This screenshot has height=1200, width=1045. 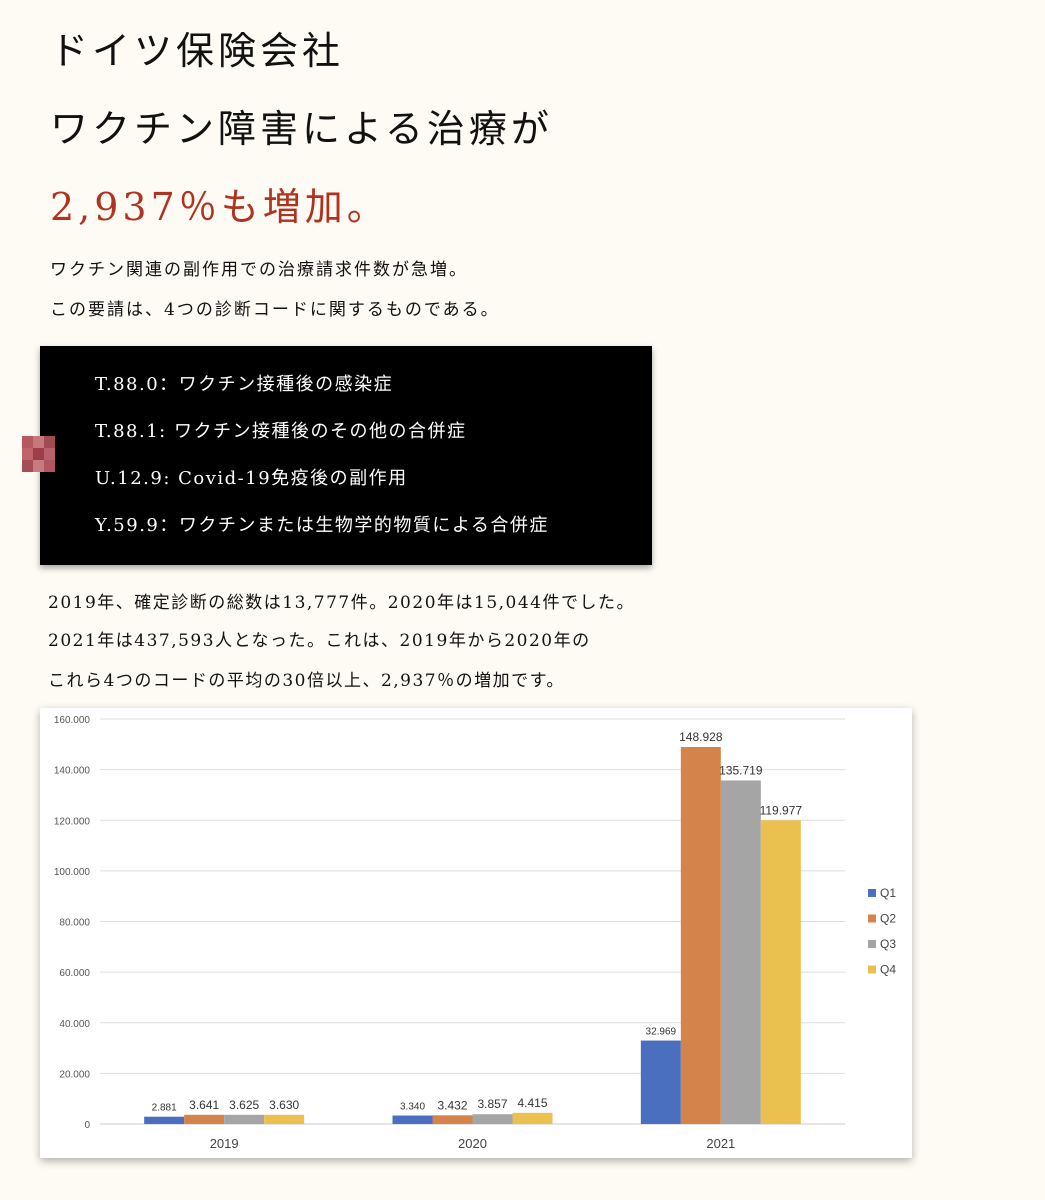 I want to click on y-tick-label: 80.000, so click(x=74, y=923).